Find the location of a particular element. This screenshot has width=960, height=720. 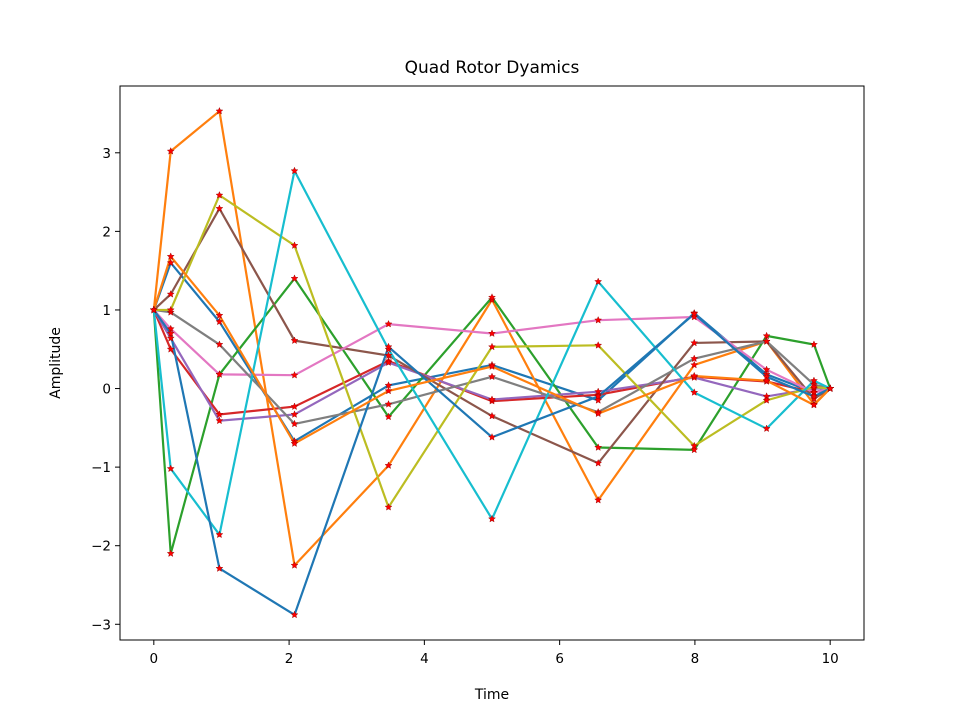

y-tick-label: −2 is located at coordinates (101, 547).